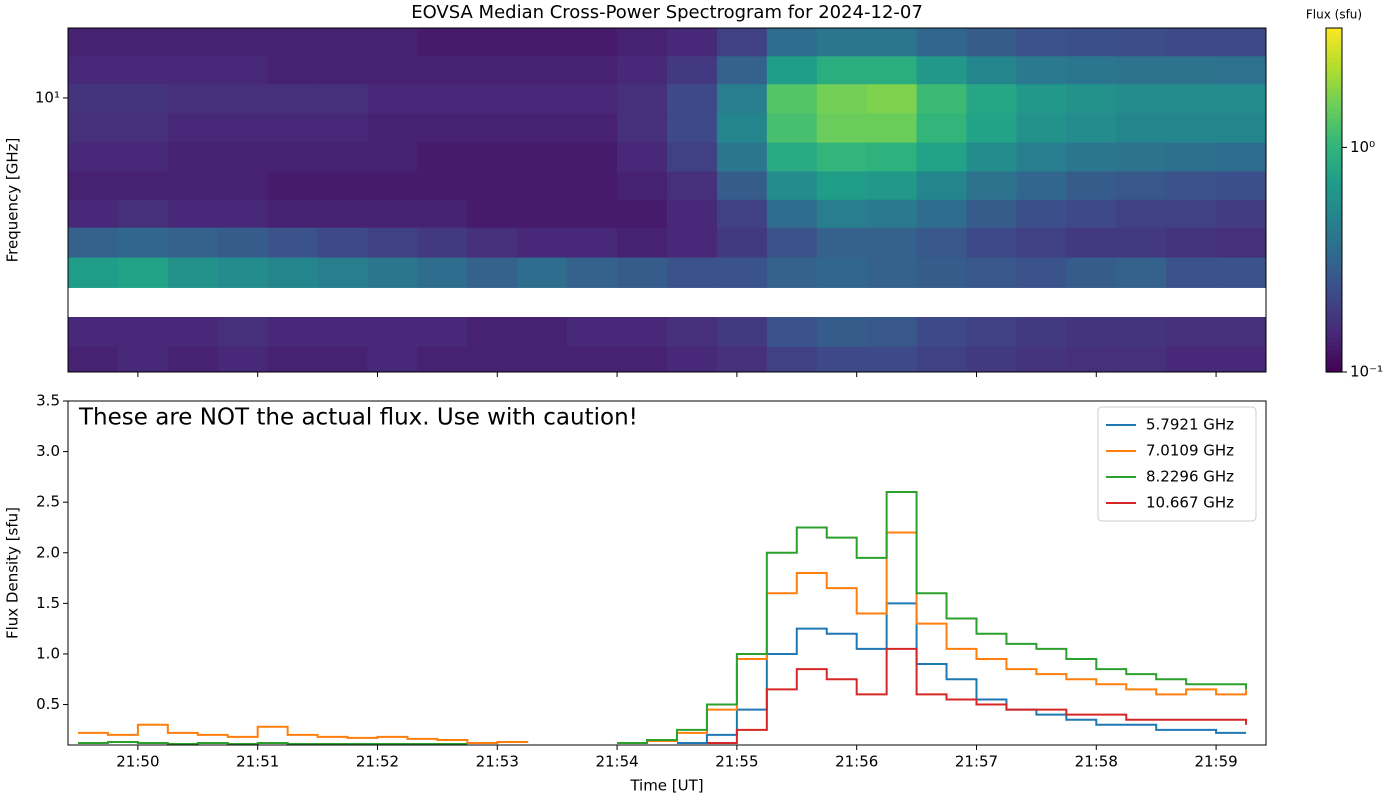 This screenshot has width=1400, height=800. I want to click on y-tick-label: 1.0, so click(48, 653).